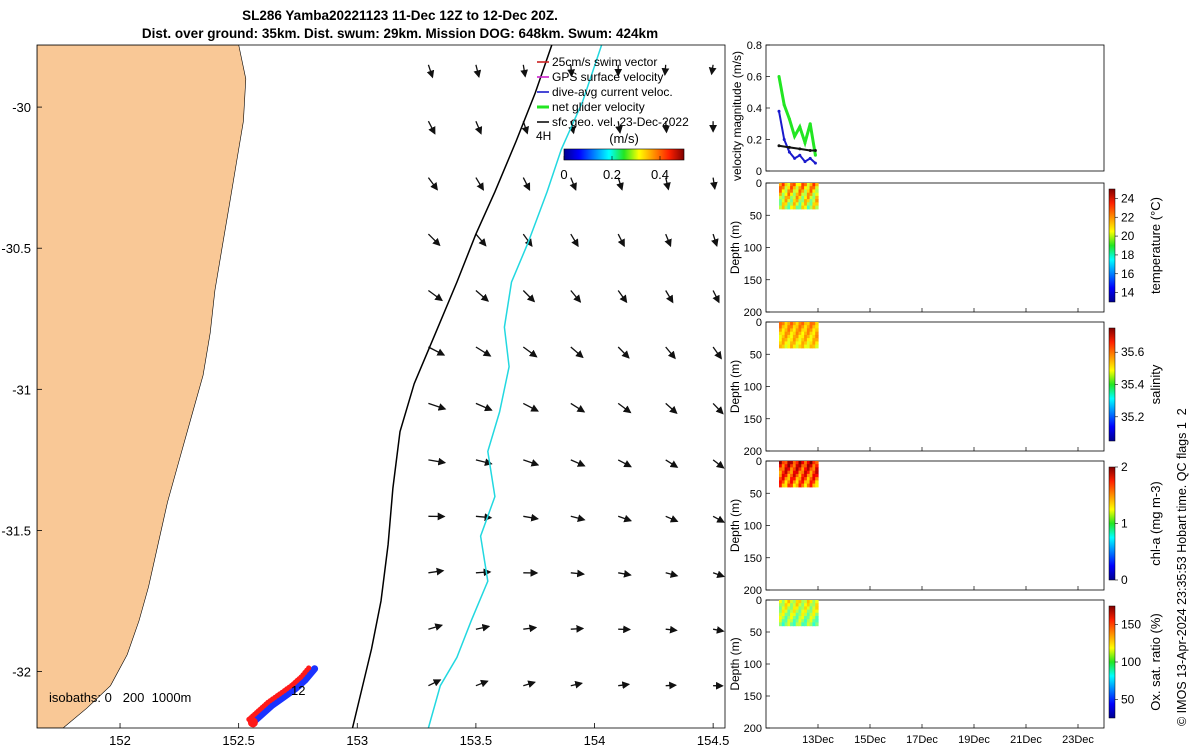 The height and width of the screenshot is (750, 1200). I want to click on depth-panel-frame, so click(935, 525).